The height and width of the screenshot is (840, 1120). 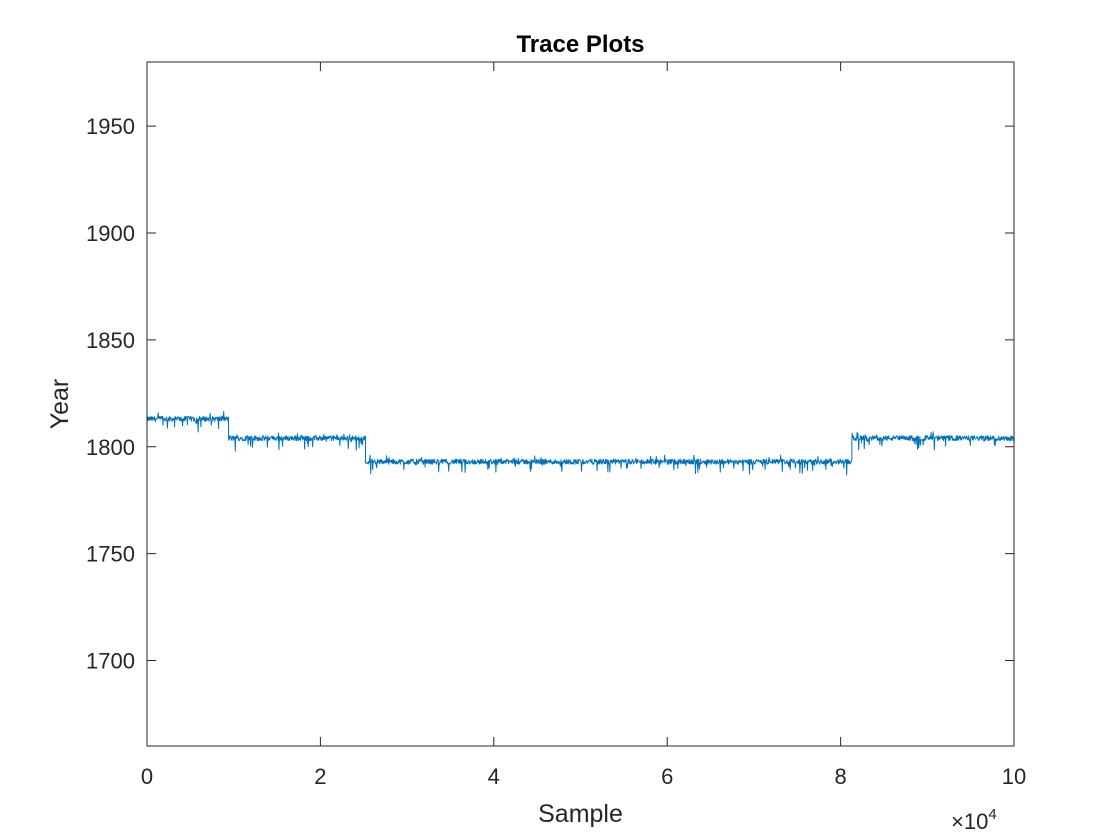 I want to click on y-axis-label: Year, so click(x=60, y=404).